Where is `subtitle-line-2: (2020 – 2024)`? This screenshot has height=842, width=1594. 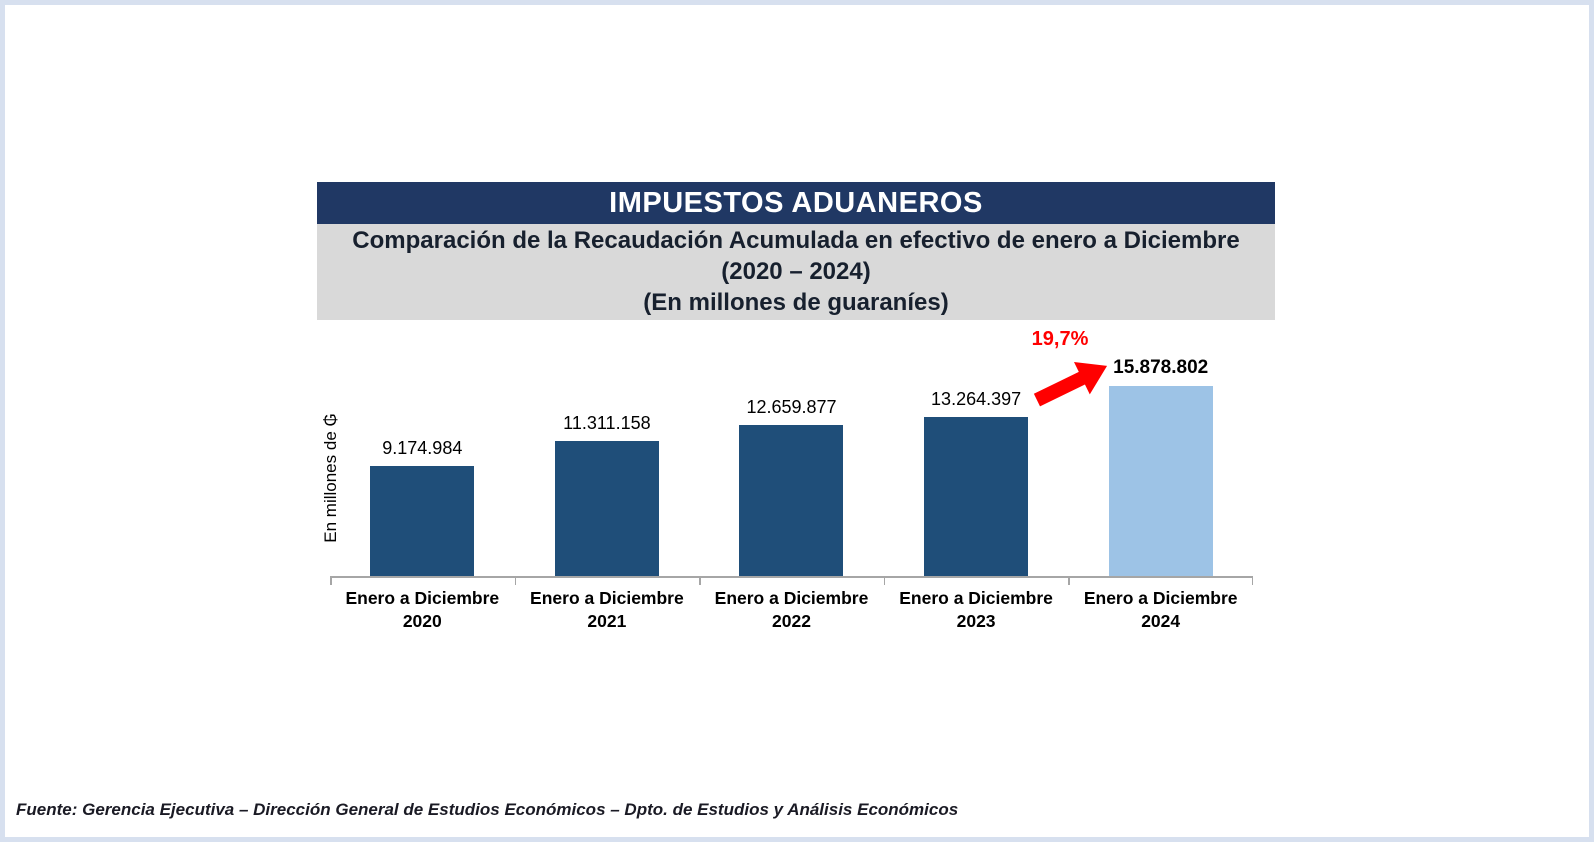
subtitle-line-2: (2020 – 2024) is located at coordinates (796, 271).